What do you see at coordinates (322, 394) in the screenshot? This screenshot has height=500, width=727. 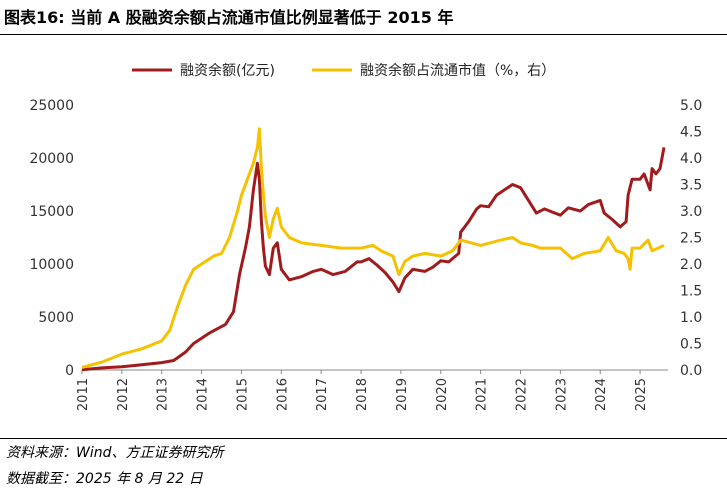 I see `x-tick-label: 2017` at bounding box center [322, 394].